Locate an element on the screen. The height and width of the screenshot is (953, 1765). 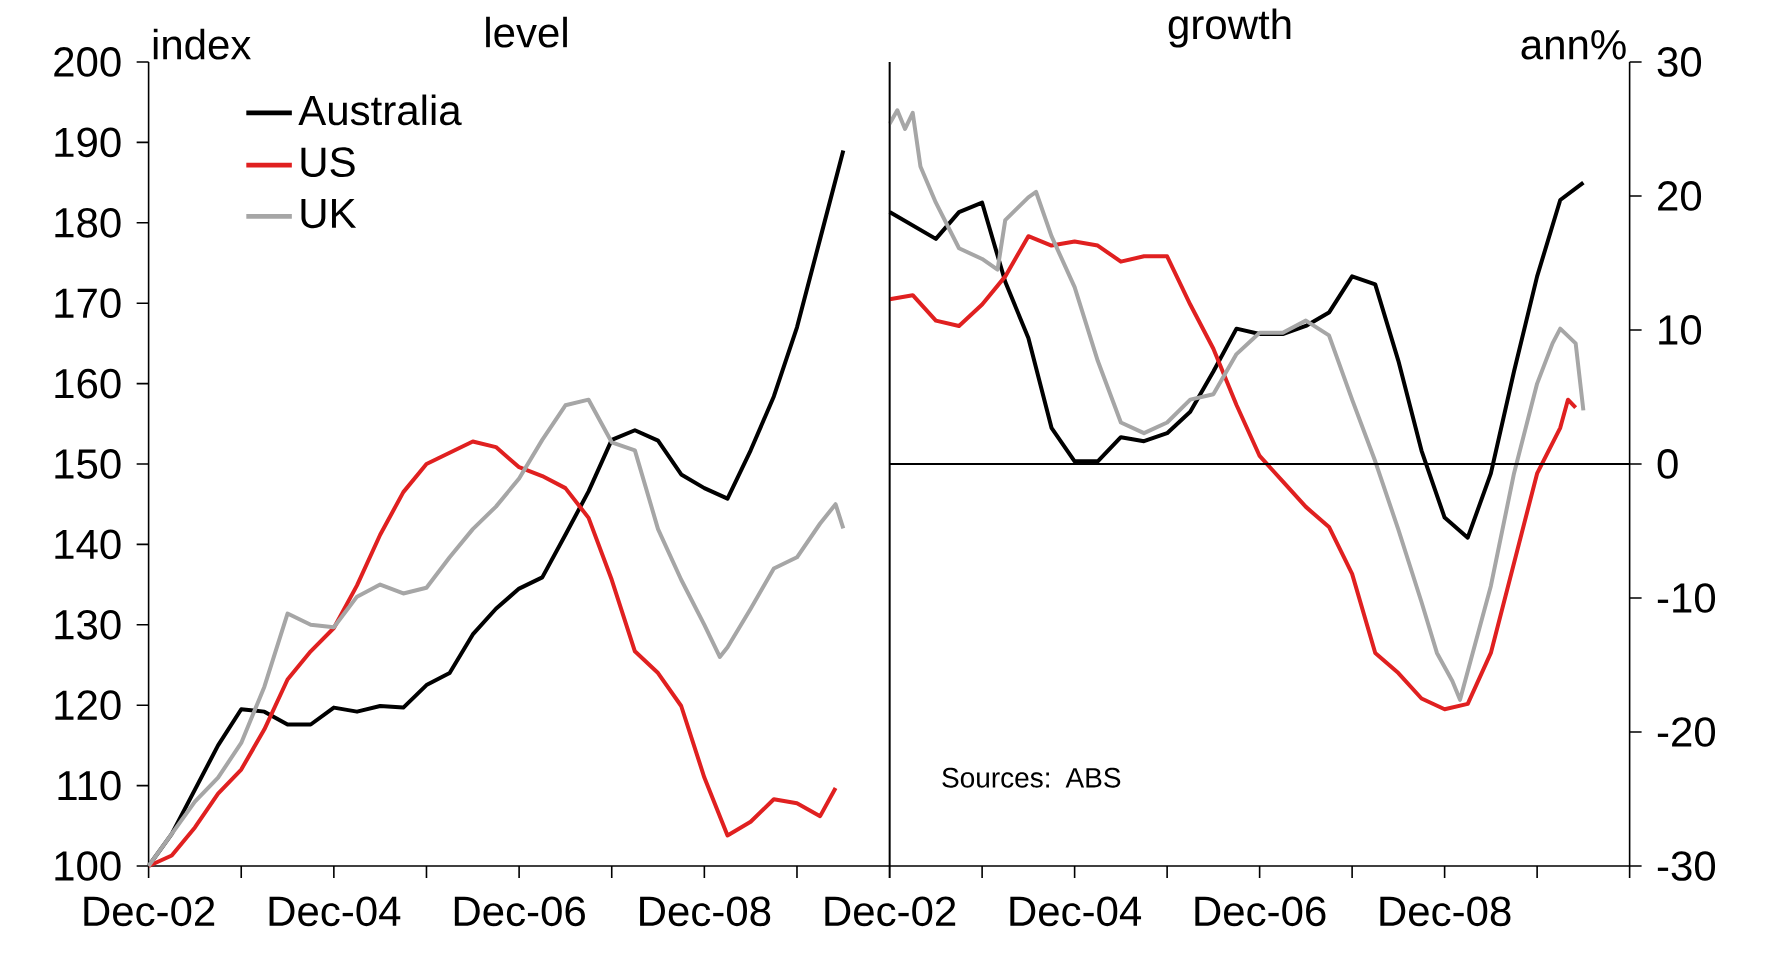
y-tick-label: 170 is located at coordinates (88, 303).